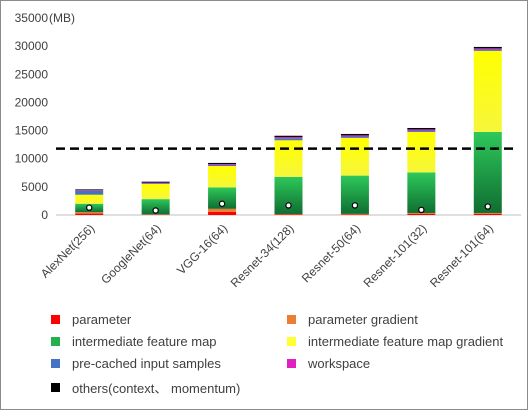  I want to click on y-tick-label: 15000, so click(32, 131).